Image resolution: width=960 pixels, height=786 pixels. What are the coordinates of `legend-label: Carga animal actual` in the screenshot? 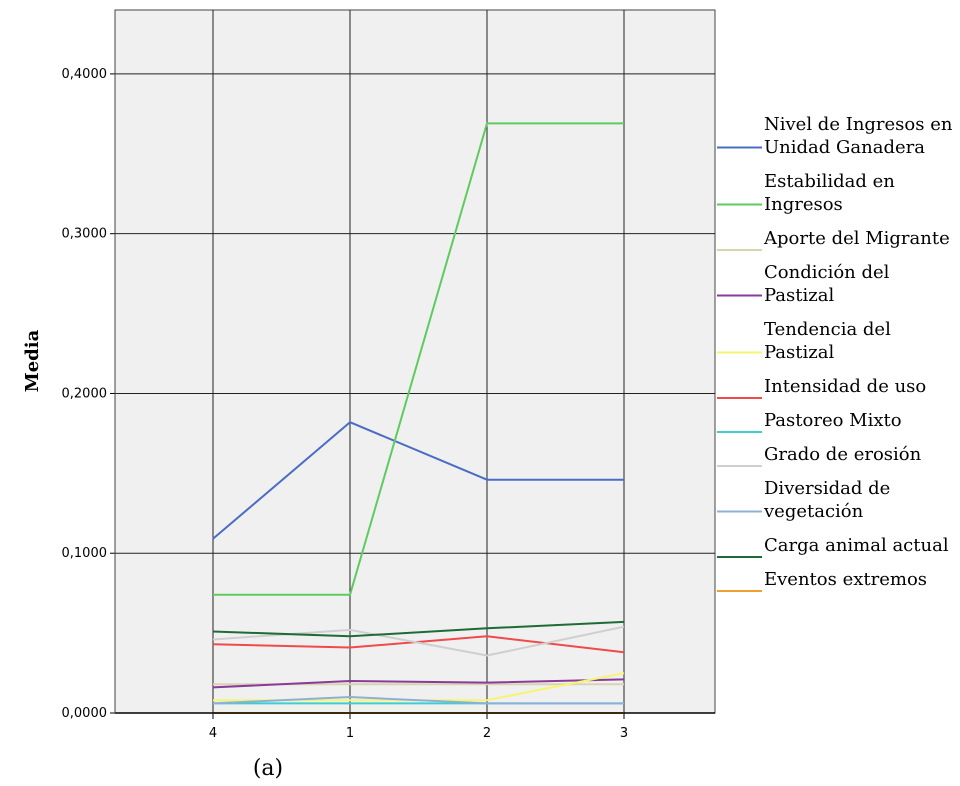 It's located at (856, 545).